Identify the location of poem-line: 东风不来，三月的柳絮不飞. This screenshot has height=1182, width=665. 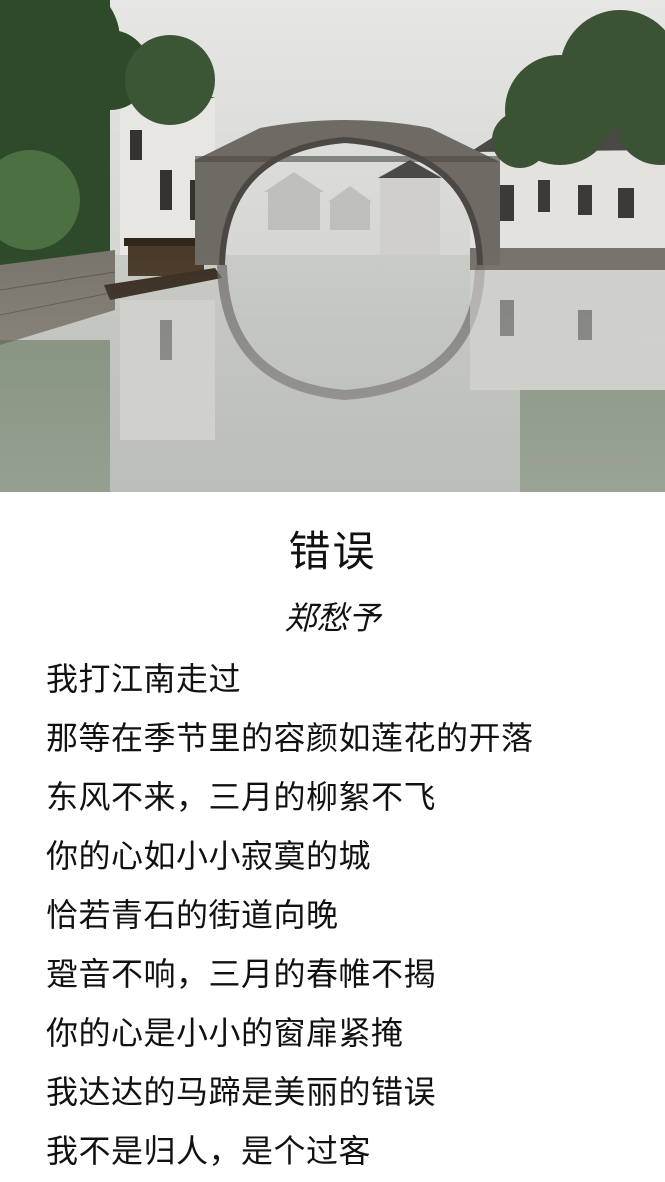
(241, 797).